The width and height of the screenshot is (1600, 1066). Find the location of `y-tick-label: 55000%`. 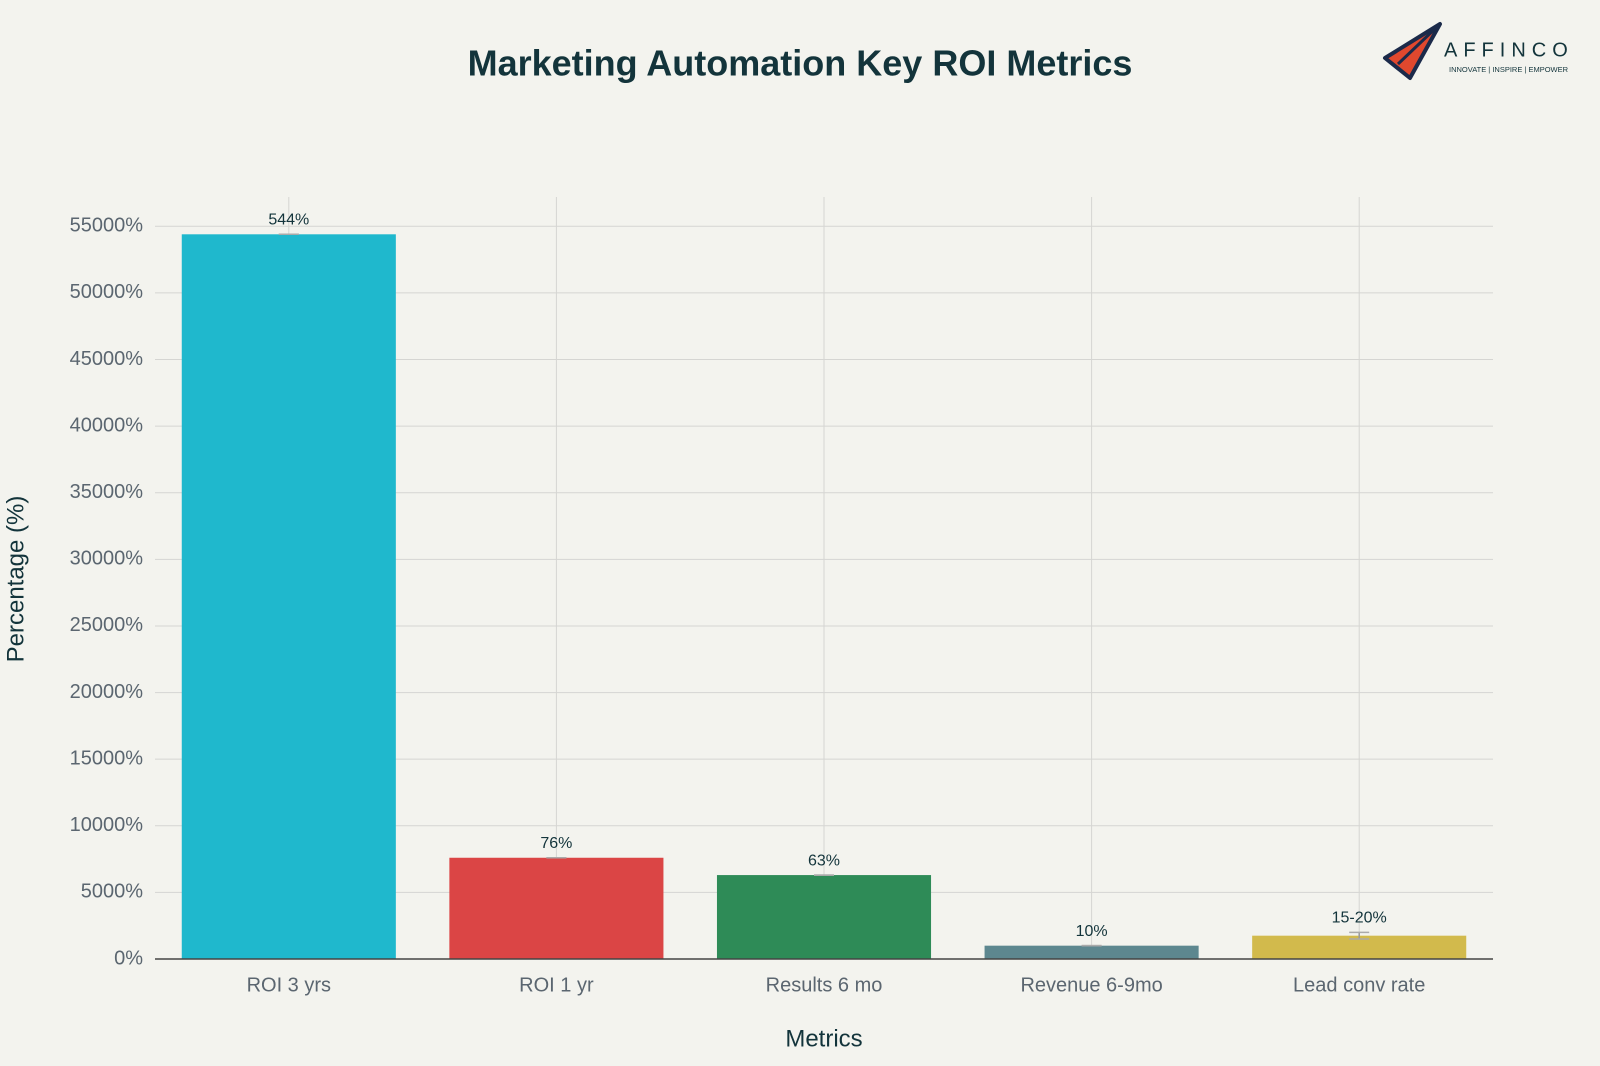

y-tick-label: 55000% is located at coordinates (107, 226).